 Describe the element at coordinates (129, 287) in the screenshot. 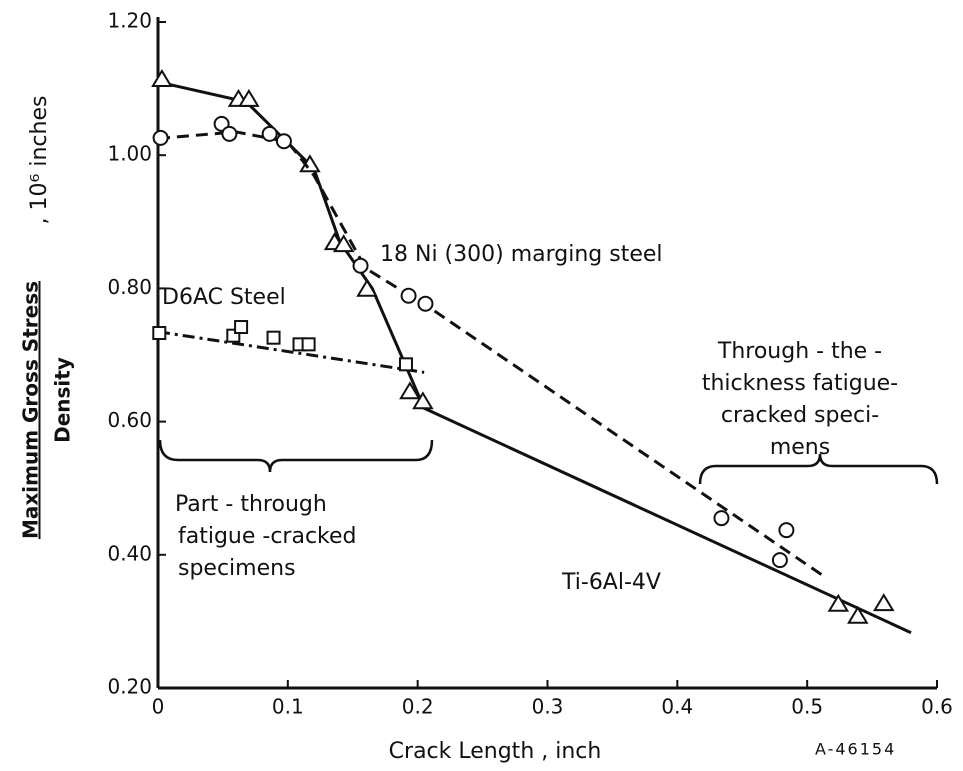

I see `y-tick-label: 0.80` at that location.